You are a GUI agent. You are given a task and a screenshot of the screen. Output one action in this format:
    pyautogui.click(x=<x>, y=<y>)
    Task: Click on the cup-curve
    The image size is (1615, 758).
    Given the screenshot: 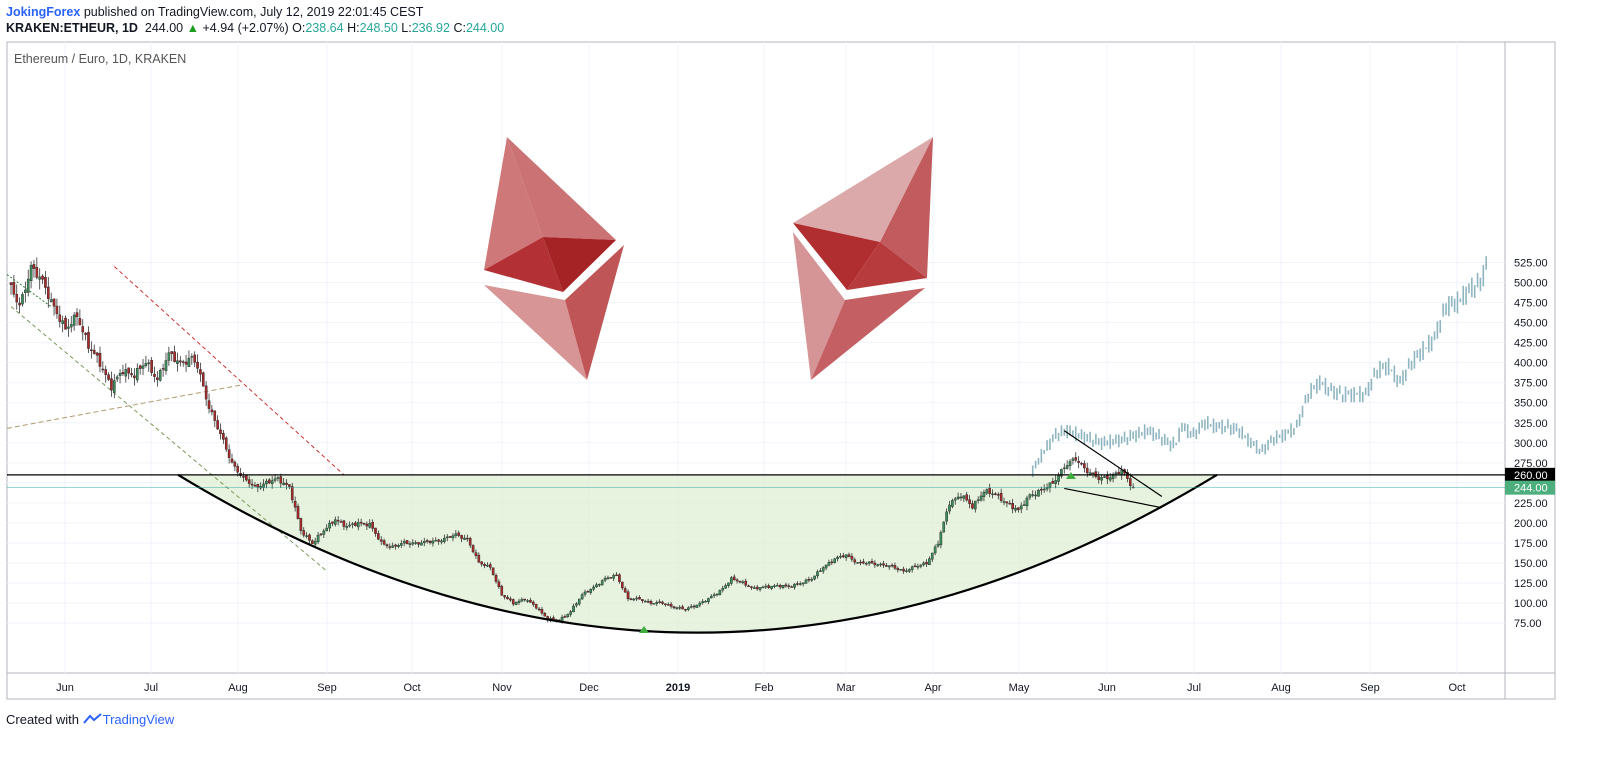 What is the action you would take?
    pyautogui.click(x=697, y=553)
    